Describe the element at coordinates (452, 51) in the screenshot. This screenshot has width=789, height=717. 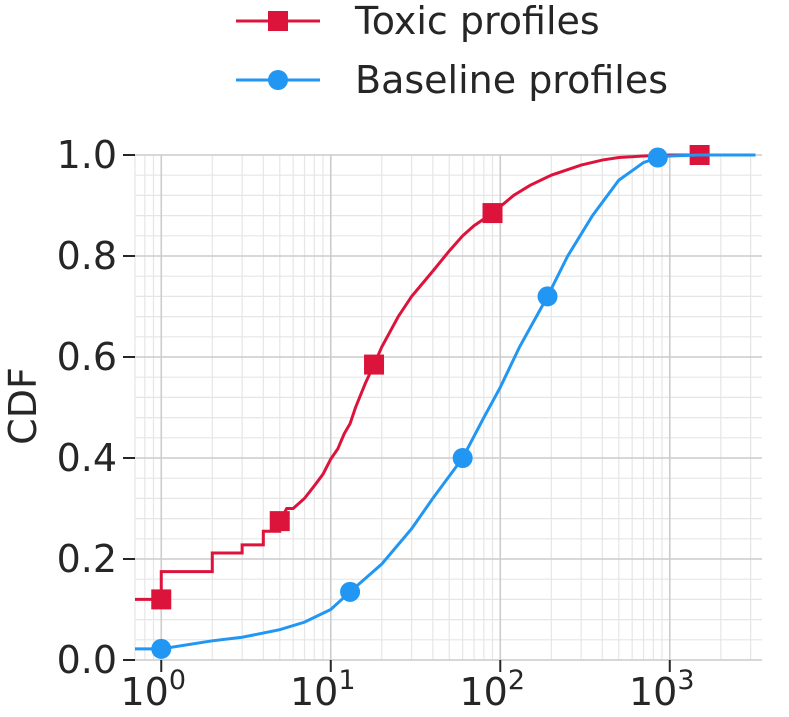
I see `legend: Toxic profiles Baseline profiles` at that location.